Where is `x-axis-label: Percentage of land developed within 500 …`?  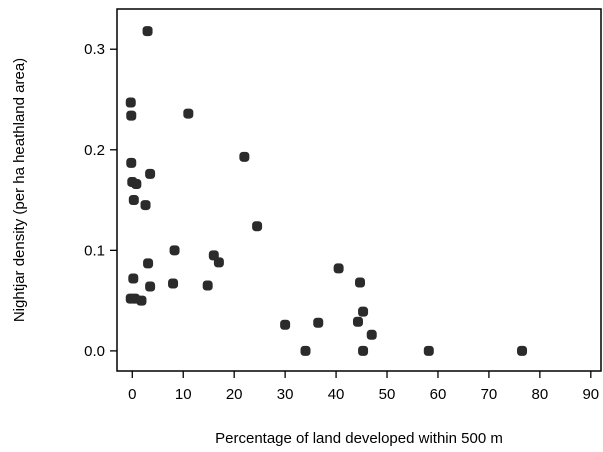 x-axis-label: Percentage of land developed within 500 … is located at coordinates (359, 438).